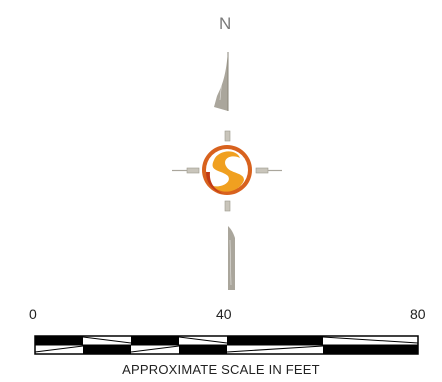  What do you see at coordinates (224, 314) in the screenshot?
I see `scale-label-mid: 40` at bounding box center [224, 314].